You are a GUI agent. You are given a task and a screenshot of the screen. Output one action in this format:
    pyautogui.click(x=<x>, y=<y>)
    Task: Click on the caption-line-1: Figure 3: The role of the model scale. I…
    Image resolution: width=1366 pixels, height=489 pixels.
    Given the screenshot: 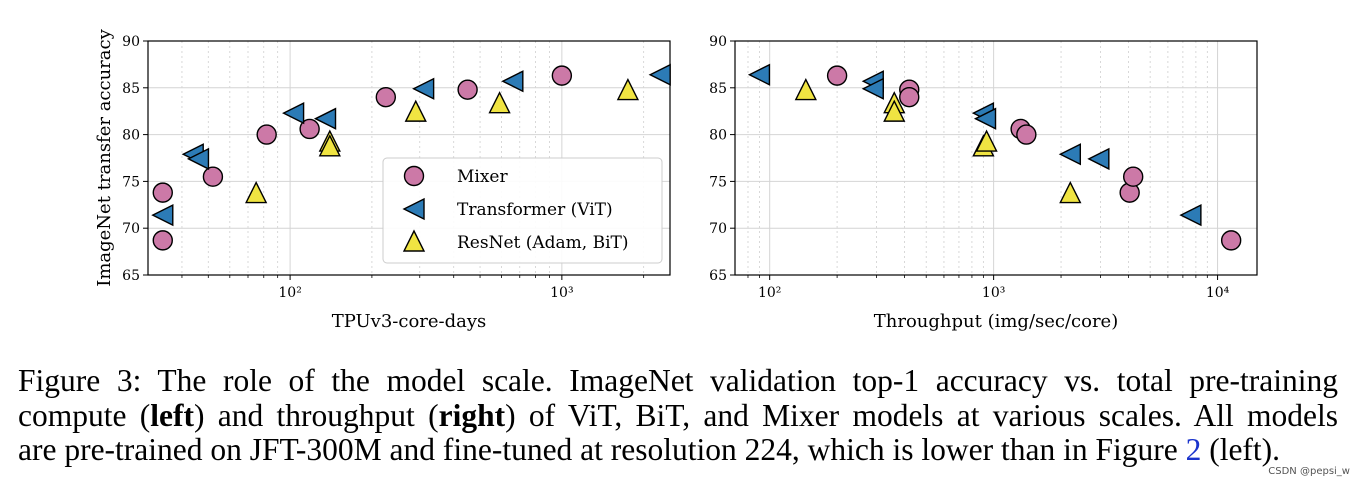 What is the action you would take?
    pyautogui.click(x=678, y=380)
    